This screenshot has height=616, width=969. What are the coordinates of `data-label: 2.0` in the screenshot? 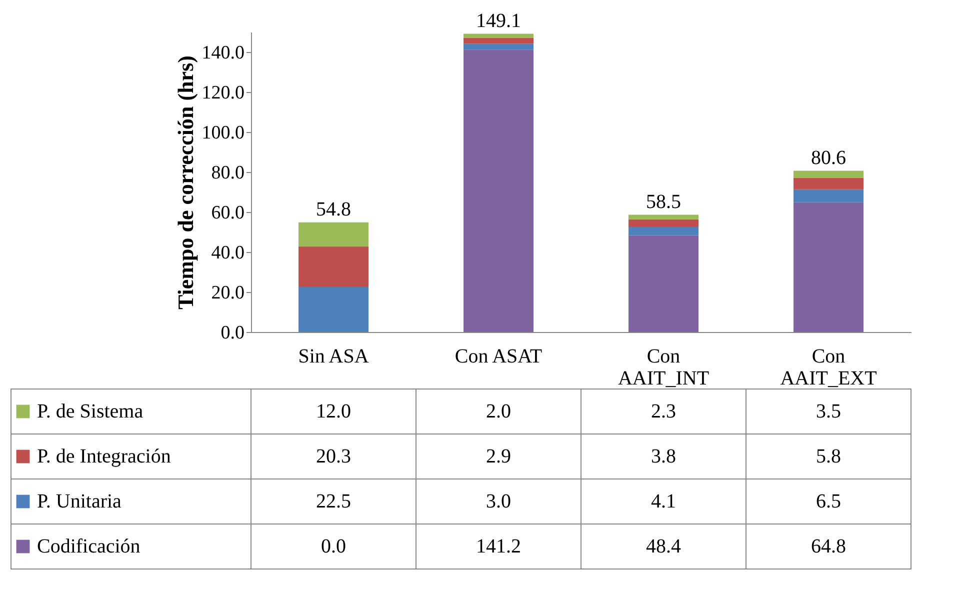 It's located at (498, 411).